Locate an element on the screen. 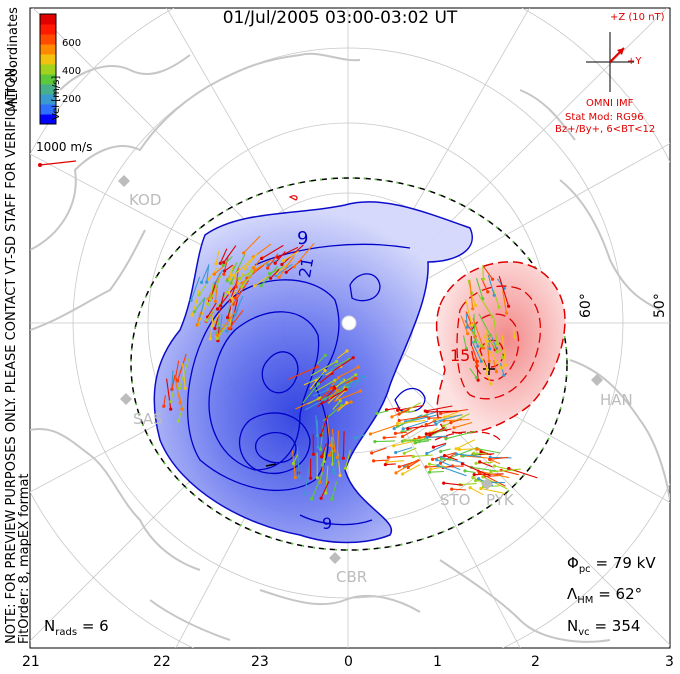 This screenshot has height=674, width=680. mlt-label-0: 0 is located at coordinates (348, 662).